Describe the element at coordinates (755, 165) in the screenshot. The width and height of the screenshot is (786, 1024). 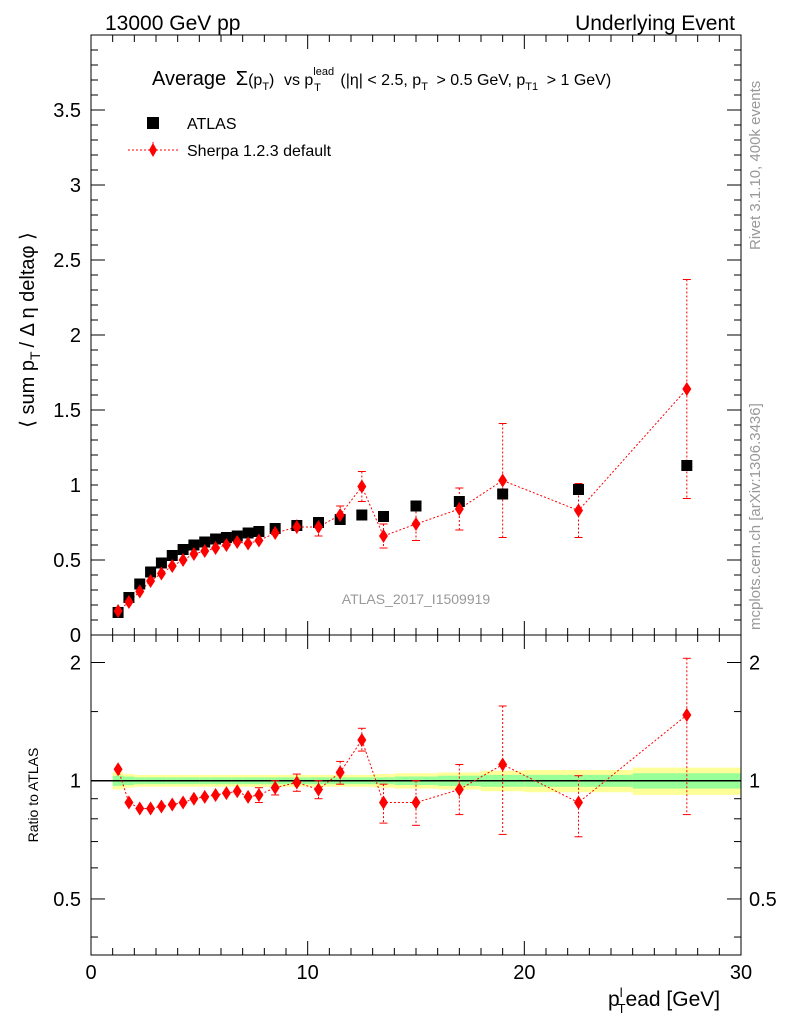
I see `rivet-label: Rivet 3.1.10, 400k events` at that location.